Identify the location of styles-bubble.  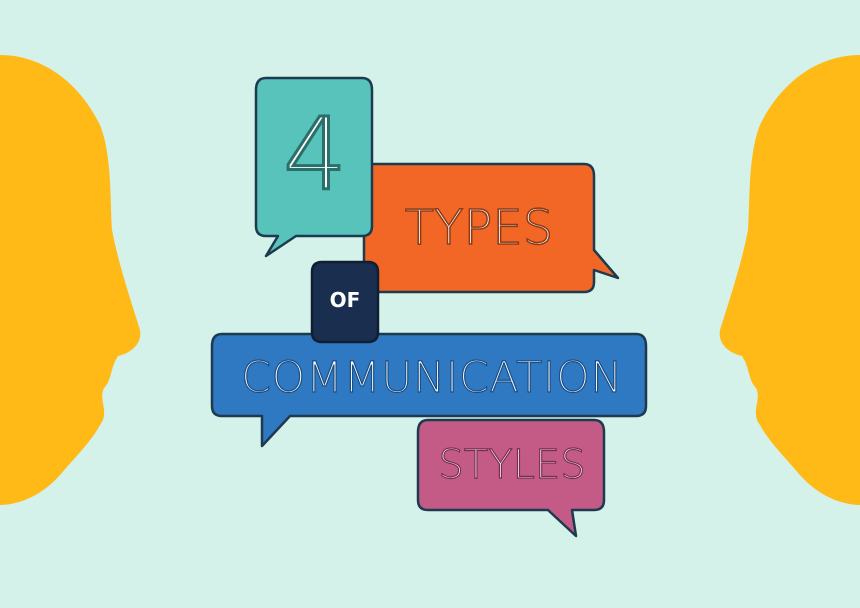
(511, 478).